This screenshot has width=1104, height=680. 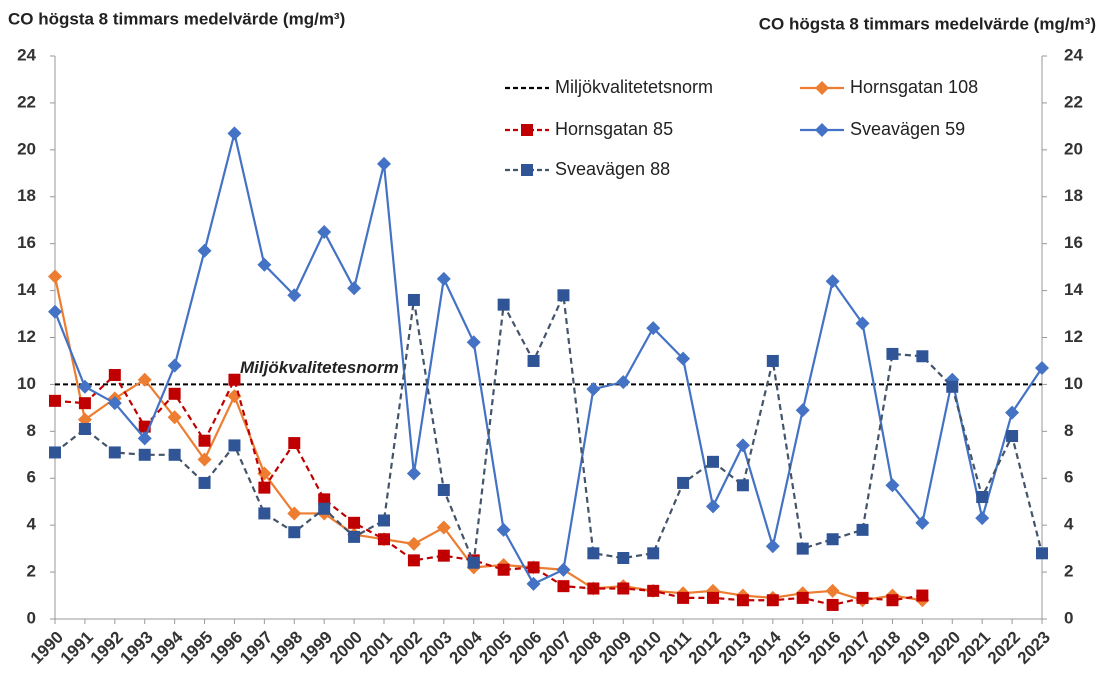 I want to click on y-tick-label: 12, so click(x=26, y=336).